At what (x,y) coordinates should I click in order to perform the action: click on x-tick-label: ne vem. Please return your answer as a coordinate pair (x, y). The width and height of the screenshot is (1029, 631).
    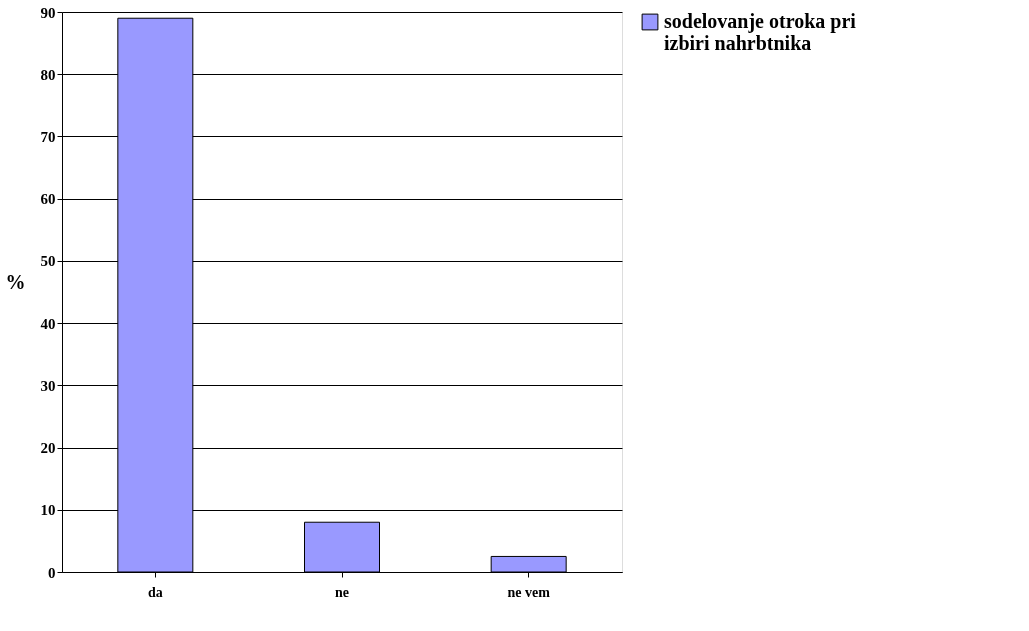
    Looking at the image, I should click on (529, 592).